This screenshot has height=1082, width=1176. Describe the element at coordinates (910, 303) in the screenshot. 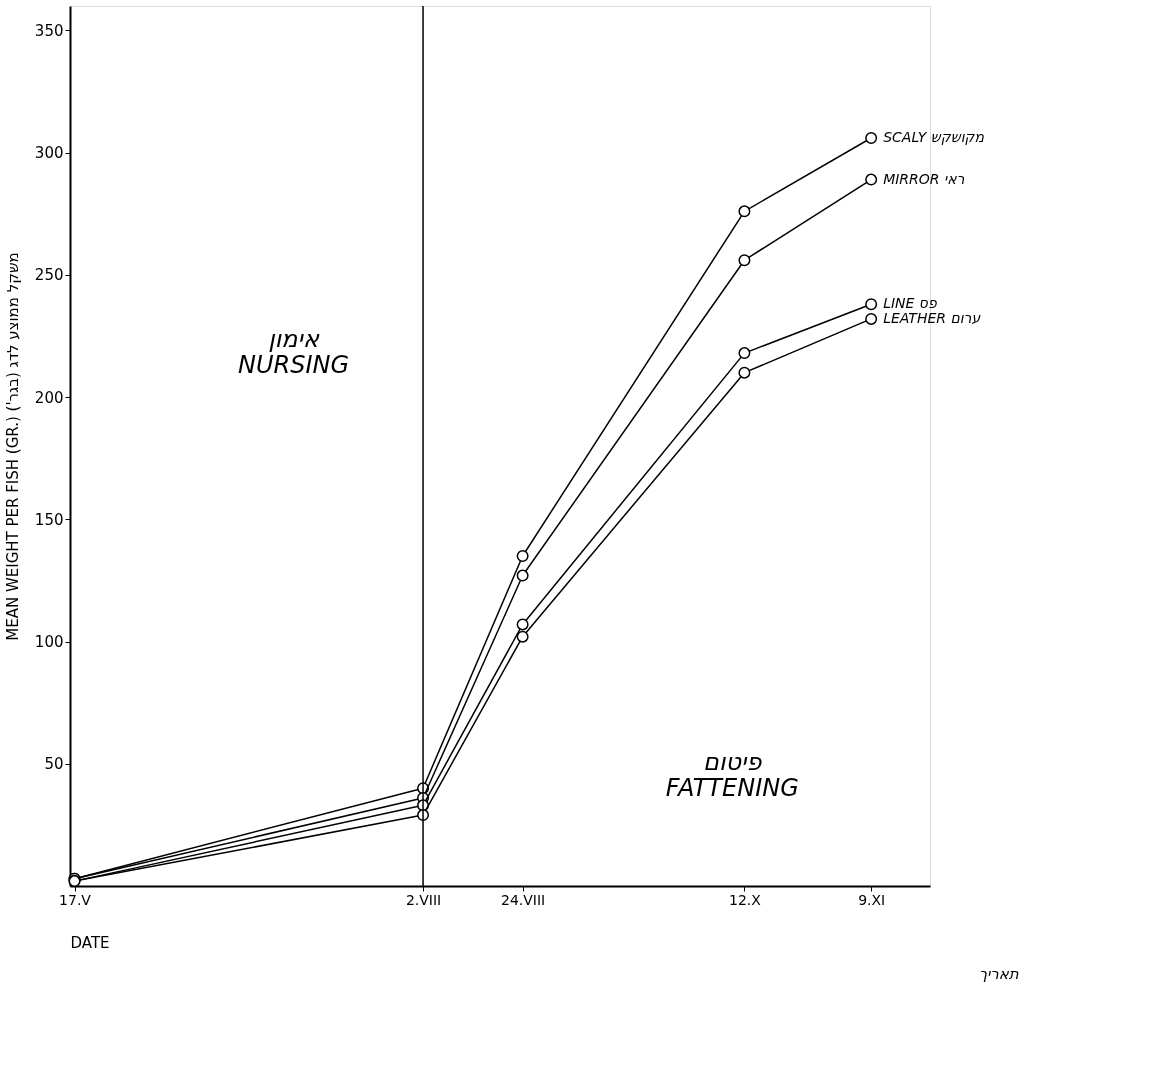

I see `series-label: LINE פס` at that location.